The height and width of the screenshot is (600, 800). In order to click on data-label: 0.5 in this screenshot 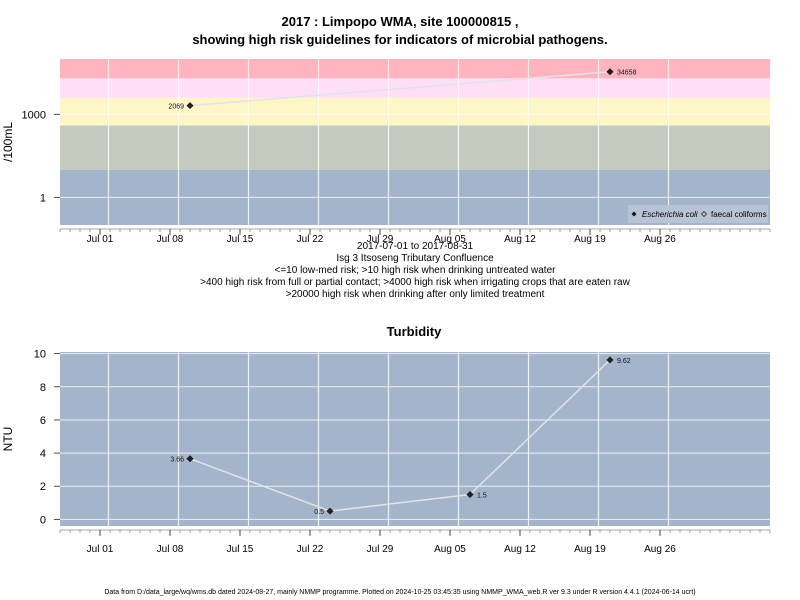, I will do `click(319, 512)`.